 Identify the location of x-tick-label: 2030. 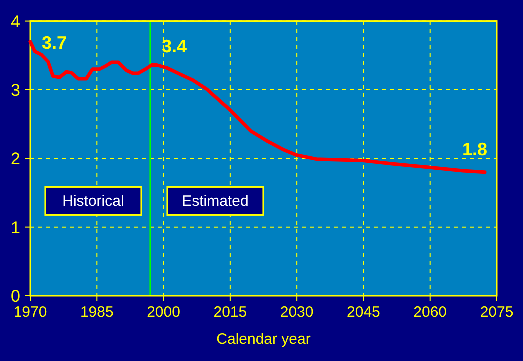
(297, 312).